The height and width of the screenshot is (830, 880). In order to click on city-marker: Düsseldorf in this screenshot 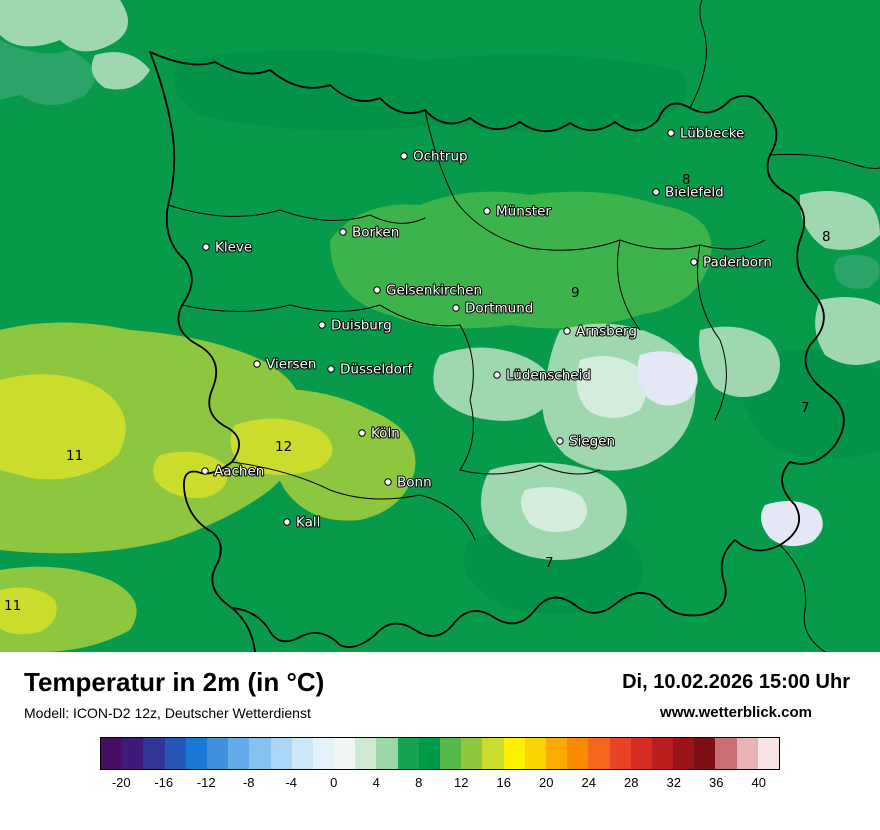, I will do `click(370, 370)`.